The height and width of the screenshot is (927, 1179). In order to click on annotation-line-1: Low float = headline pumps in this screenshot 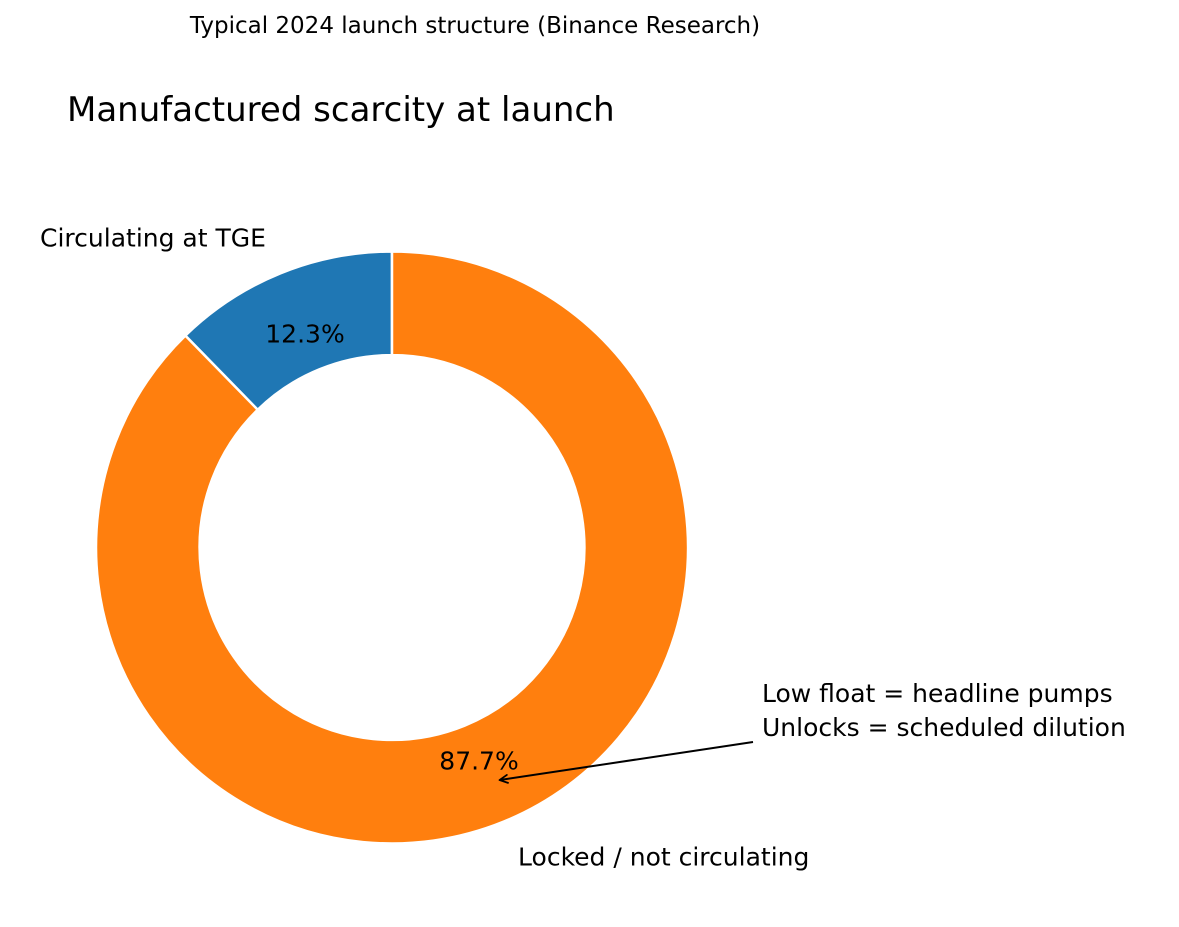, I will do `click(937, 693)`.